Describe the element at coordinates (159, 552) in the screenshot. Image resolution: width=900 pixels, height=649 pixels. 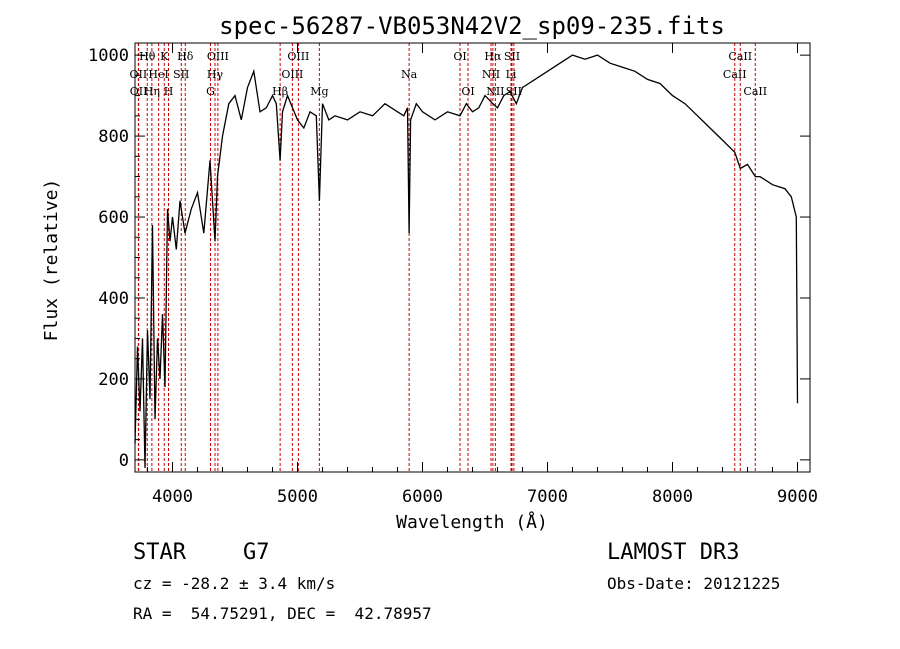
I see `object-class: STAR` at that location.